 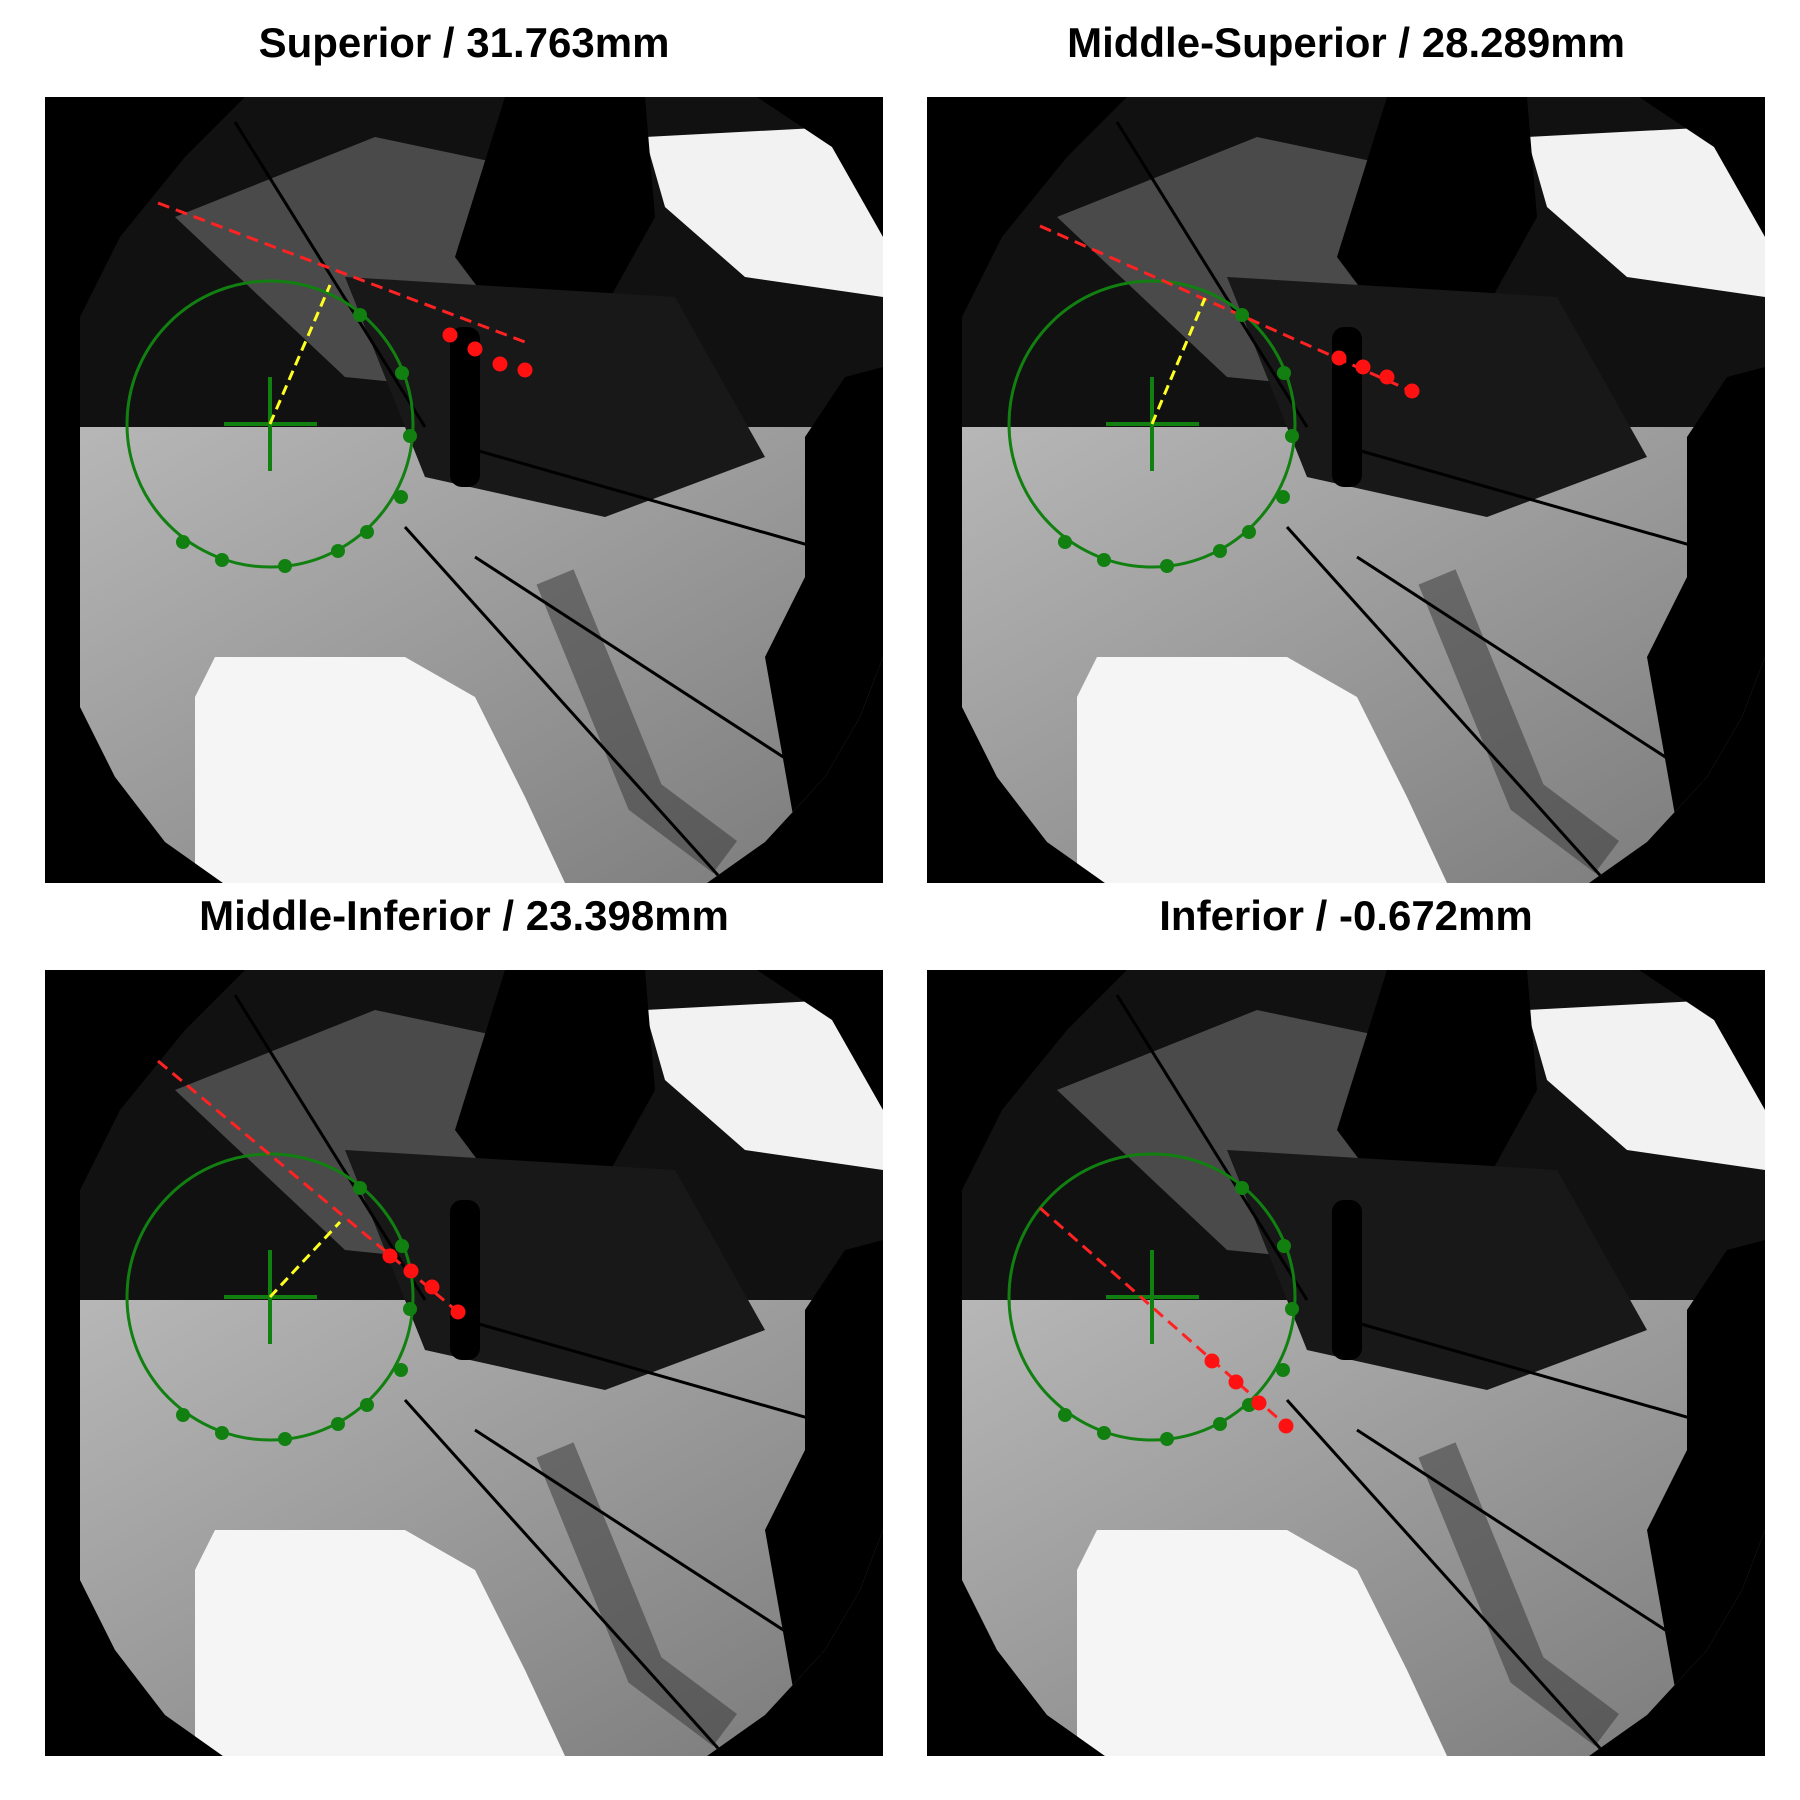 What do you see at coordinates (1346, 915) in the screenshot?
I see `panel-title: Inferior / -0.672mm` at bounding box center [1346, 915].